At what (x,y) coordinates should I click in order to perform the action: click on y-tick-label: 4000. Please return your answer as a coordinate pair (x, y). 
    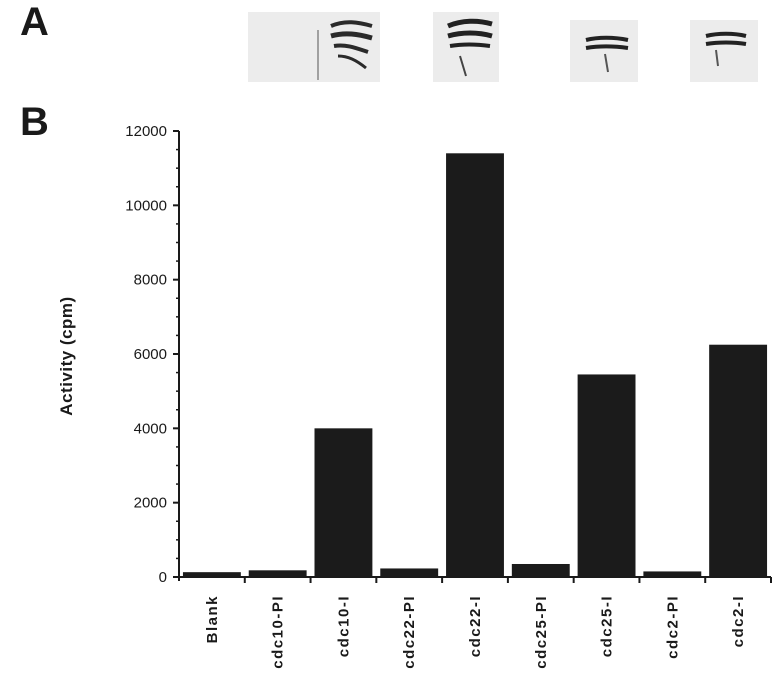
    Looking at the image, I should click on (150, 428).